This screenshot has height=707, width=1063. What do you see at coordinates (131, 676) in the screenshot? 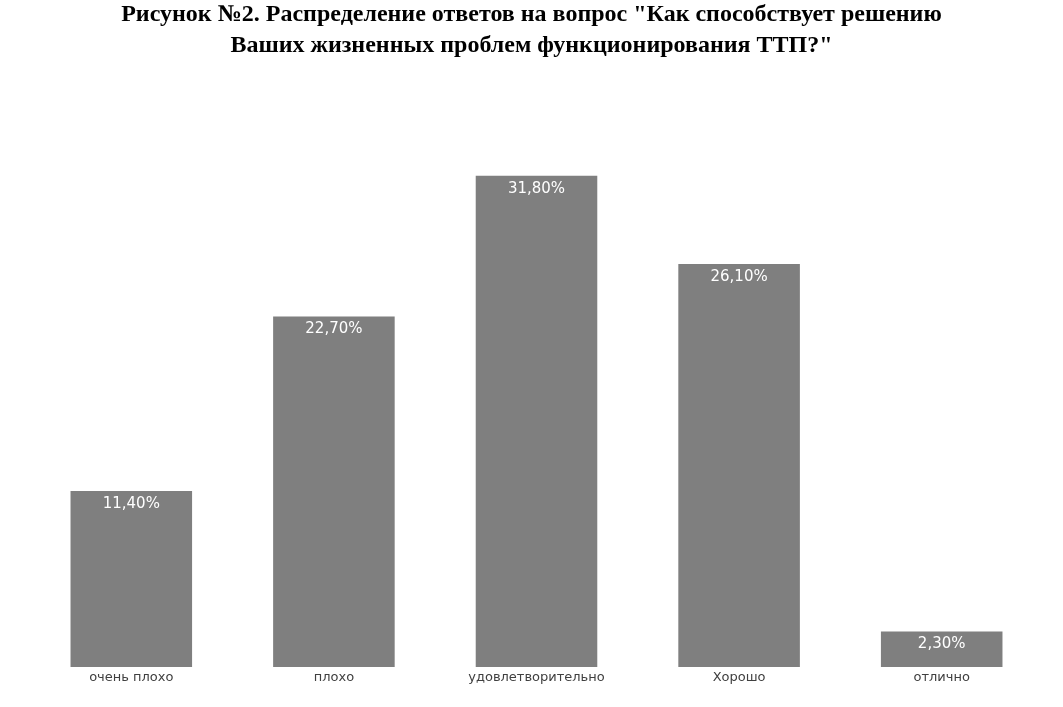
I see `x-tick-label: очень плохо` at bounding box center [131, 676].